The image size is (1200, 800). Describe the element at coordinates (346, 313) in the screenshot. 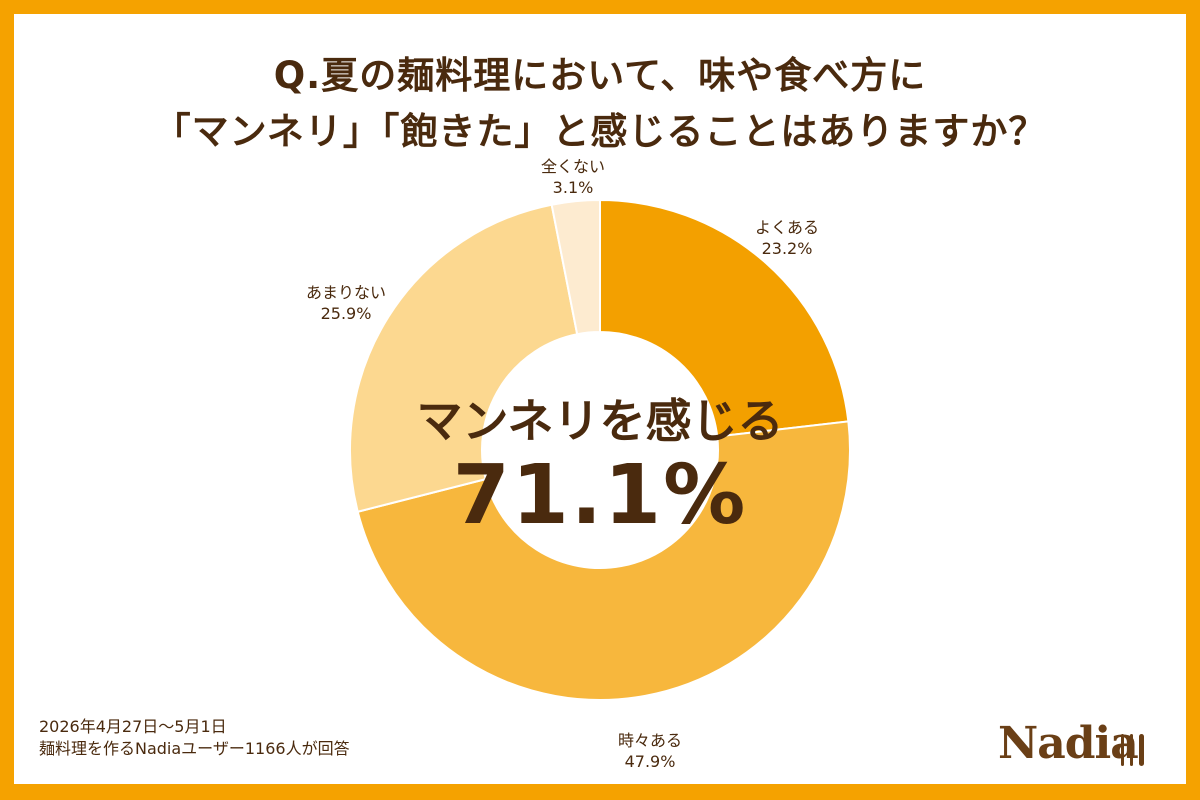

I see `slice-value: 25.9%` at that location.